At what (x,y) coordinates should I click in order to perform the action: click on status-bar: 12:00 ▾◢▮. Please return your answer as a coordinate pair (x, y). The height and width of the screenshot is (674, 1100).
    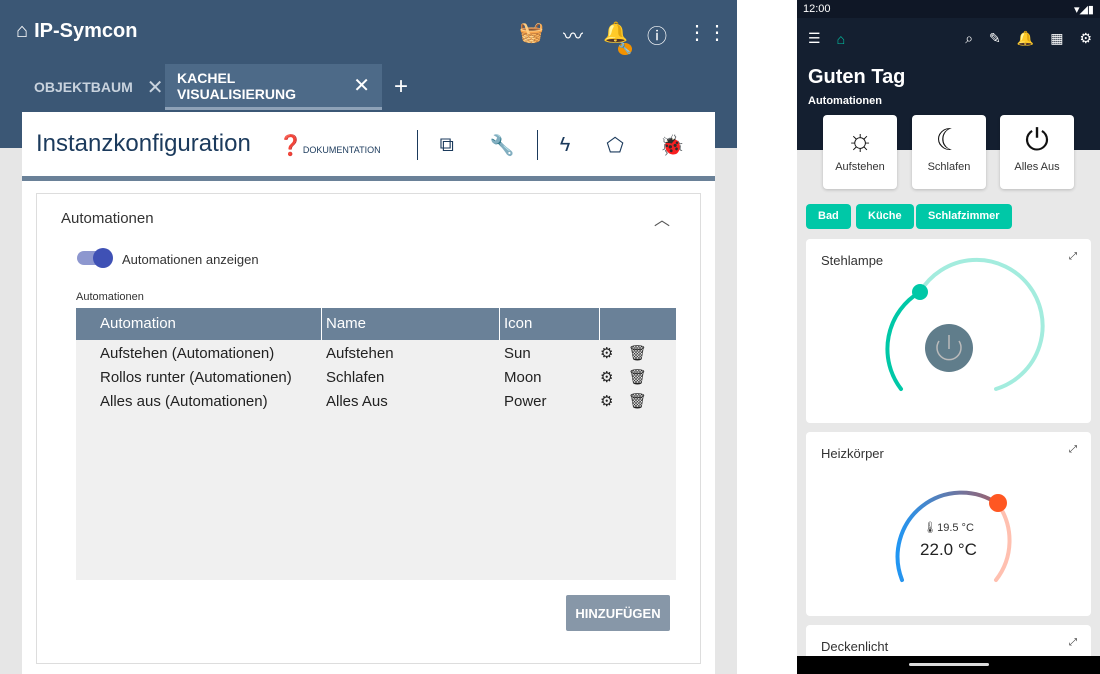
    Looking at the image, I should click on (948, 9).